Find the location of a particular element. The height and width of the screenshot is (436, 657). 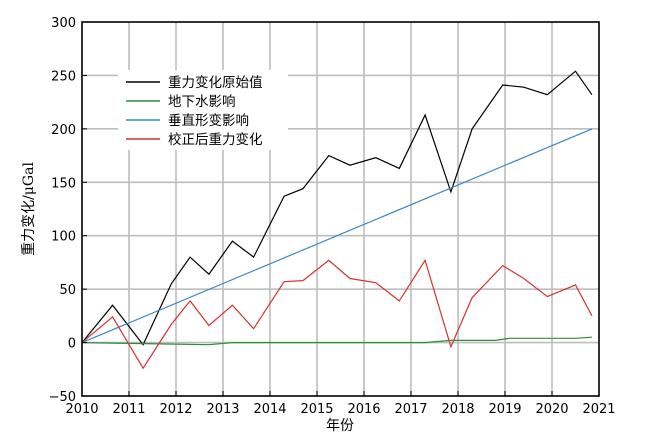

legend-label: 地下水影响 is located at coordinates (202, 102).